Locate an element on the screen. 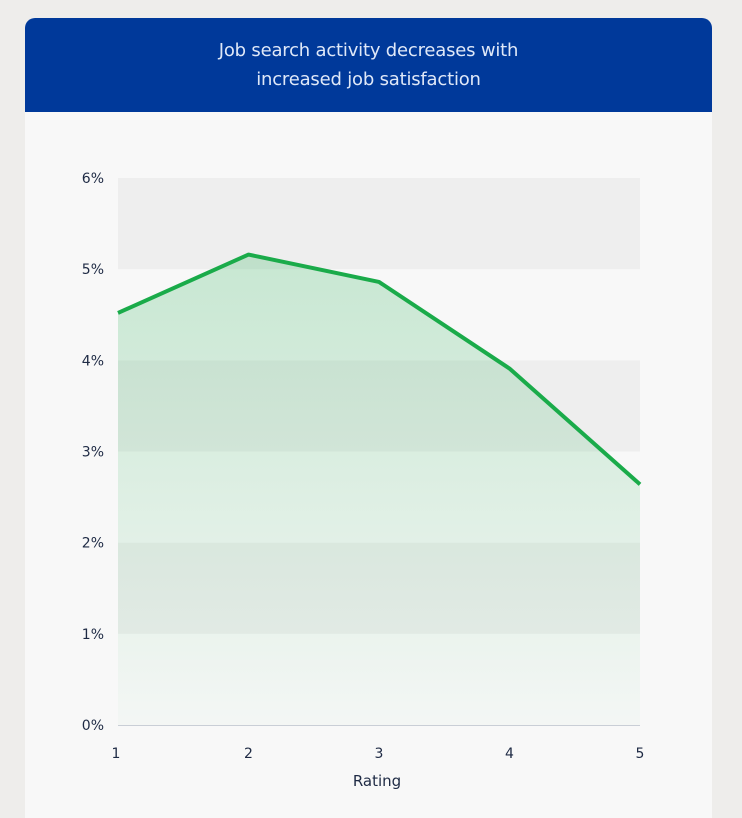 This screenshot has width=742, height=818. x-tick-label: 2 is located at coordinates (248, 754).